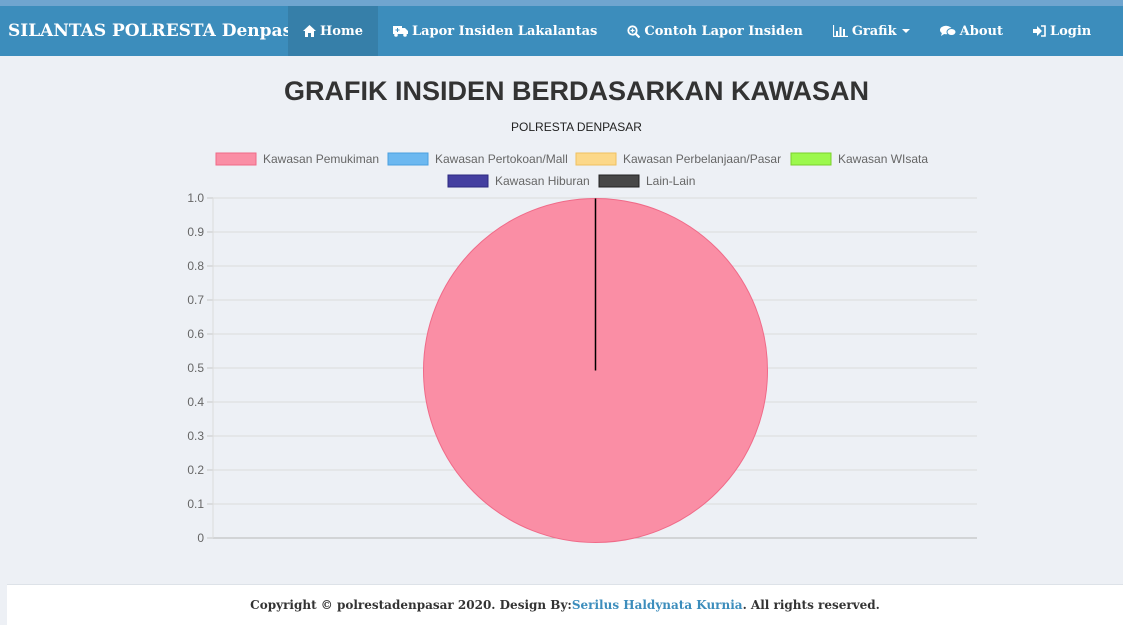  What do you see at coordinates (542, 181) in the screenshot?
I see `legend-label-4: Kawasan Hiburan` at bounding box center [542, 181].